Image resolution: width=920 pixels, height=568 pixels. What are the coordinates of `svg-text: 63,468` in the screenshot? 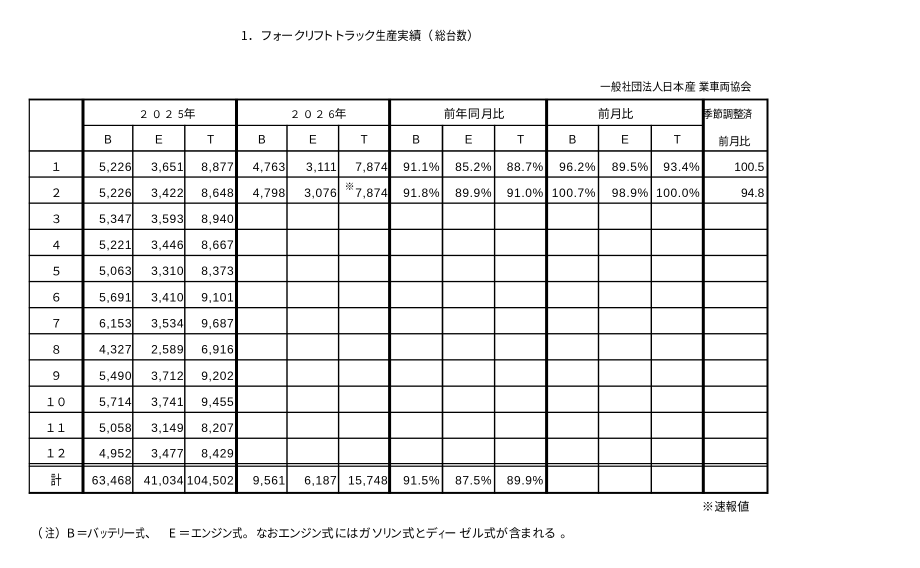 It's located at (112, 481).